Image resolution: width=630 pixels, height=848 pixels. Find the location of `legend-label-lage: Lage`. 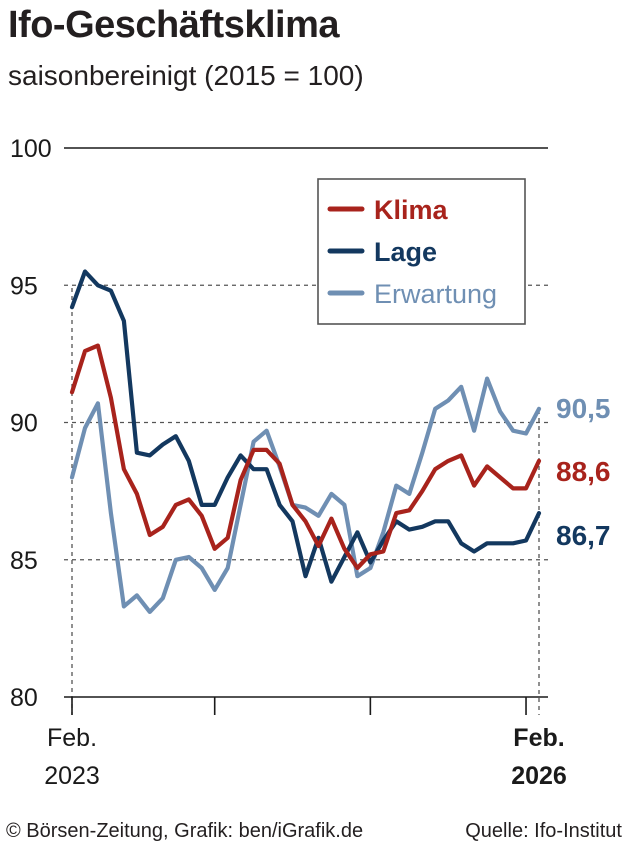

legend-label-lage: Lage is located at coordinates (405, 252).